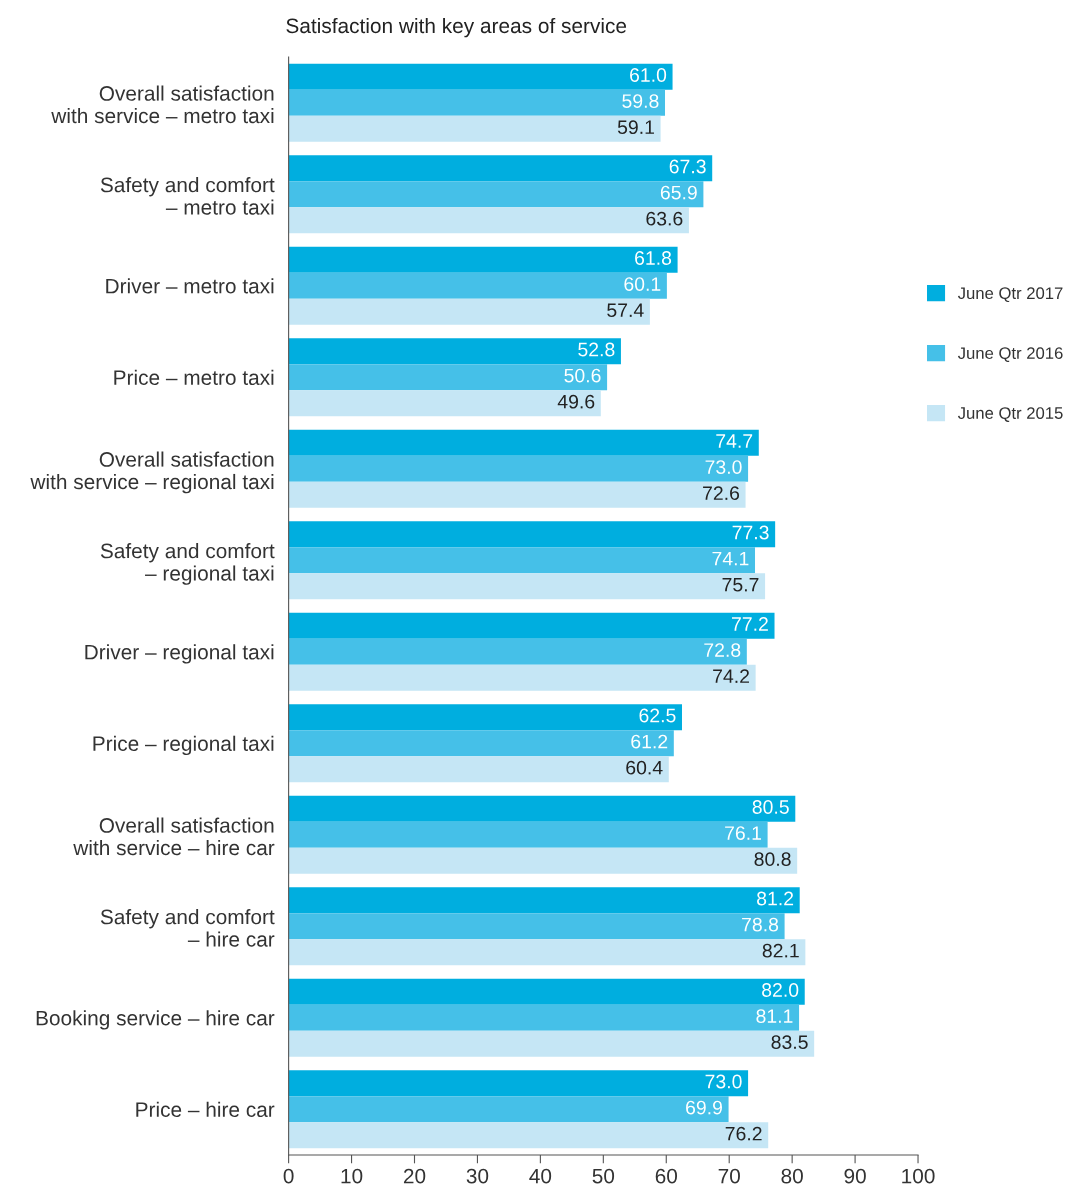 Image resolution: width=1065 pixels, height=1200 pixels. I want to click on data-label: 77.3, so click(750, 532).